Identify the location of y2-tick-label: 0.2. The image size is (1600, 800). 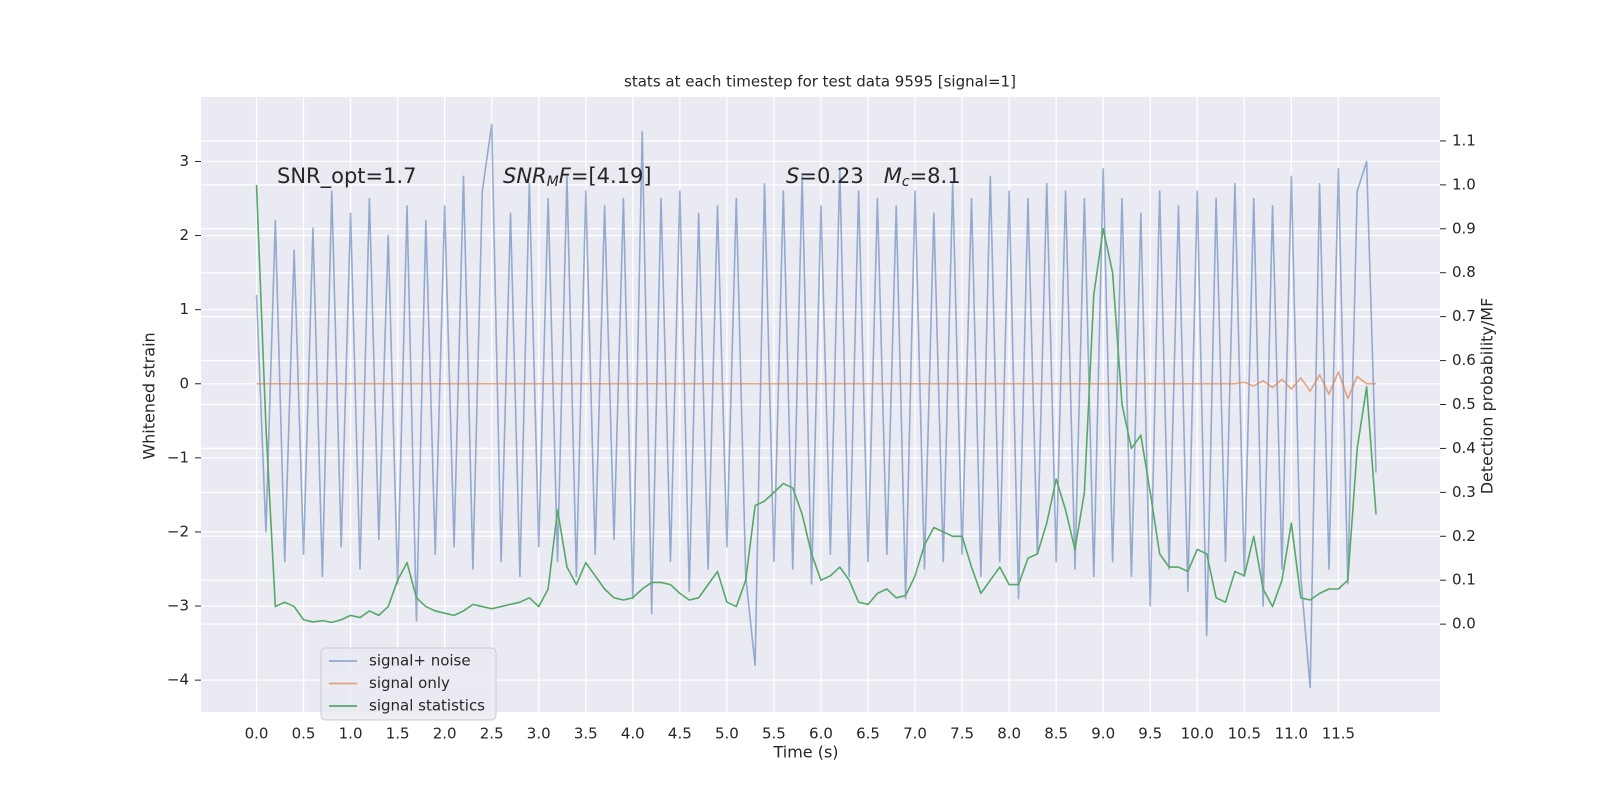
(1464, 536).